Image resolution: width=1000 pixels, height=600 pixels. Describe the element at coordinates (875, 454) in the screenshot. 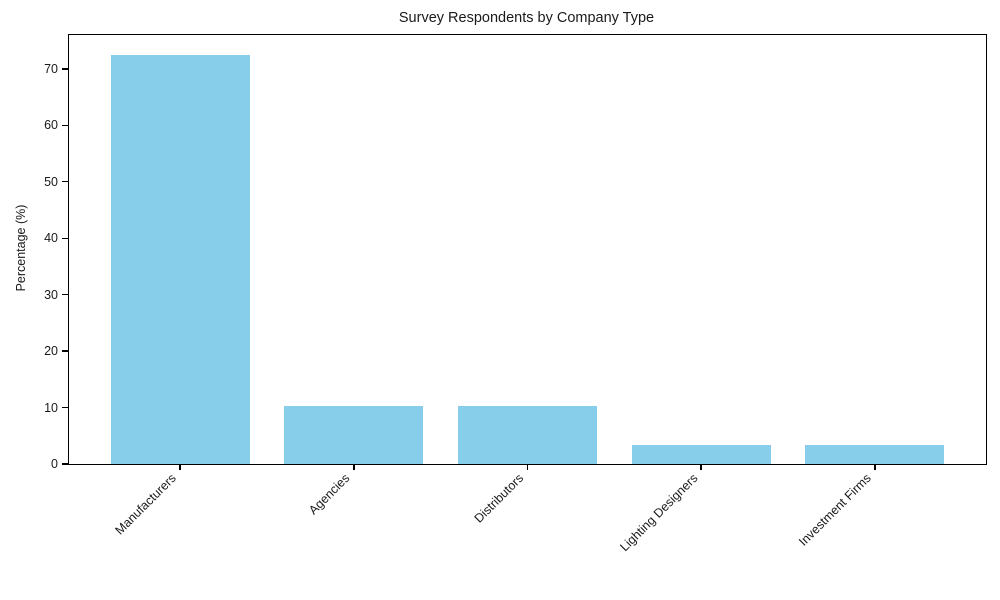

I see `bar-investment-firms` at that location.